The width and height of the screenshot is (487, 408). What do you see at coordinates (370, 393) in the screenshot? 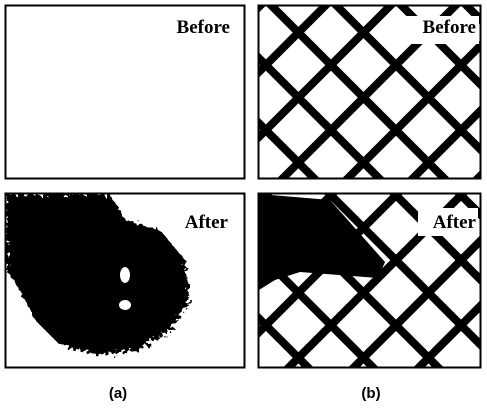
I see `caption: (b)` at bounding box center [370, 393].